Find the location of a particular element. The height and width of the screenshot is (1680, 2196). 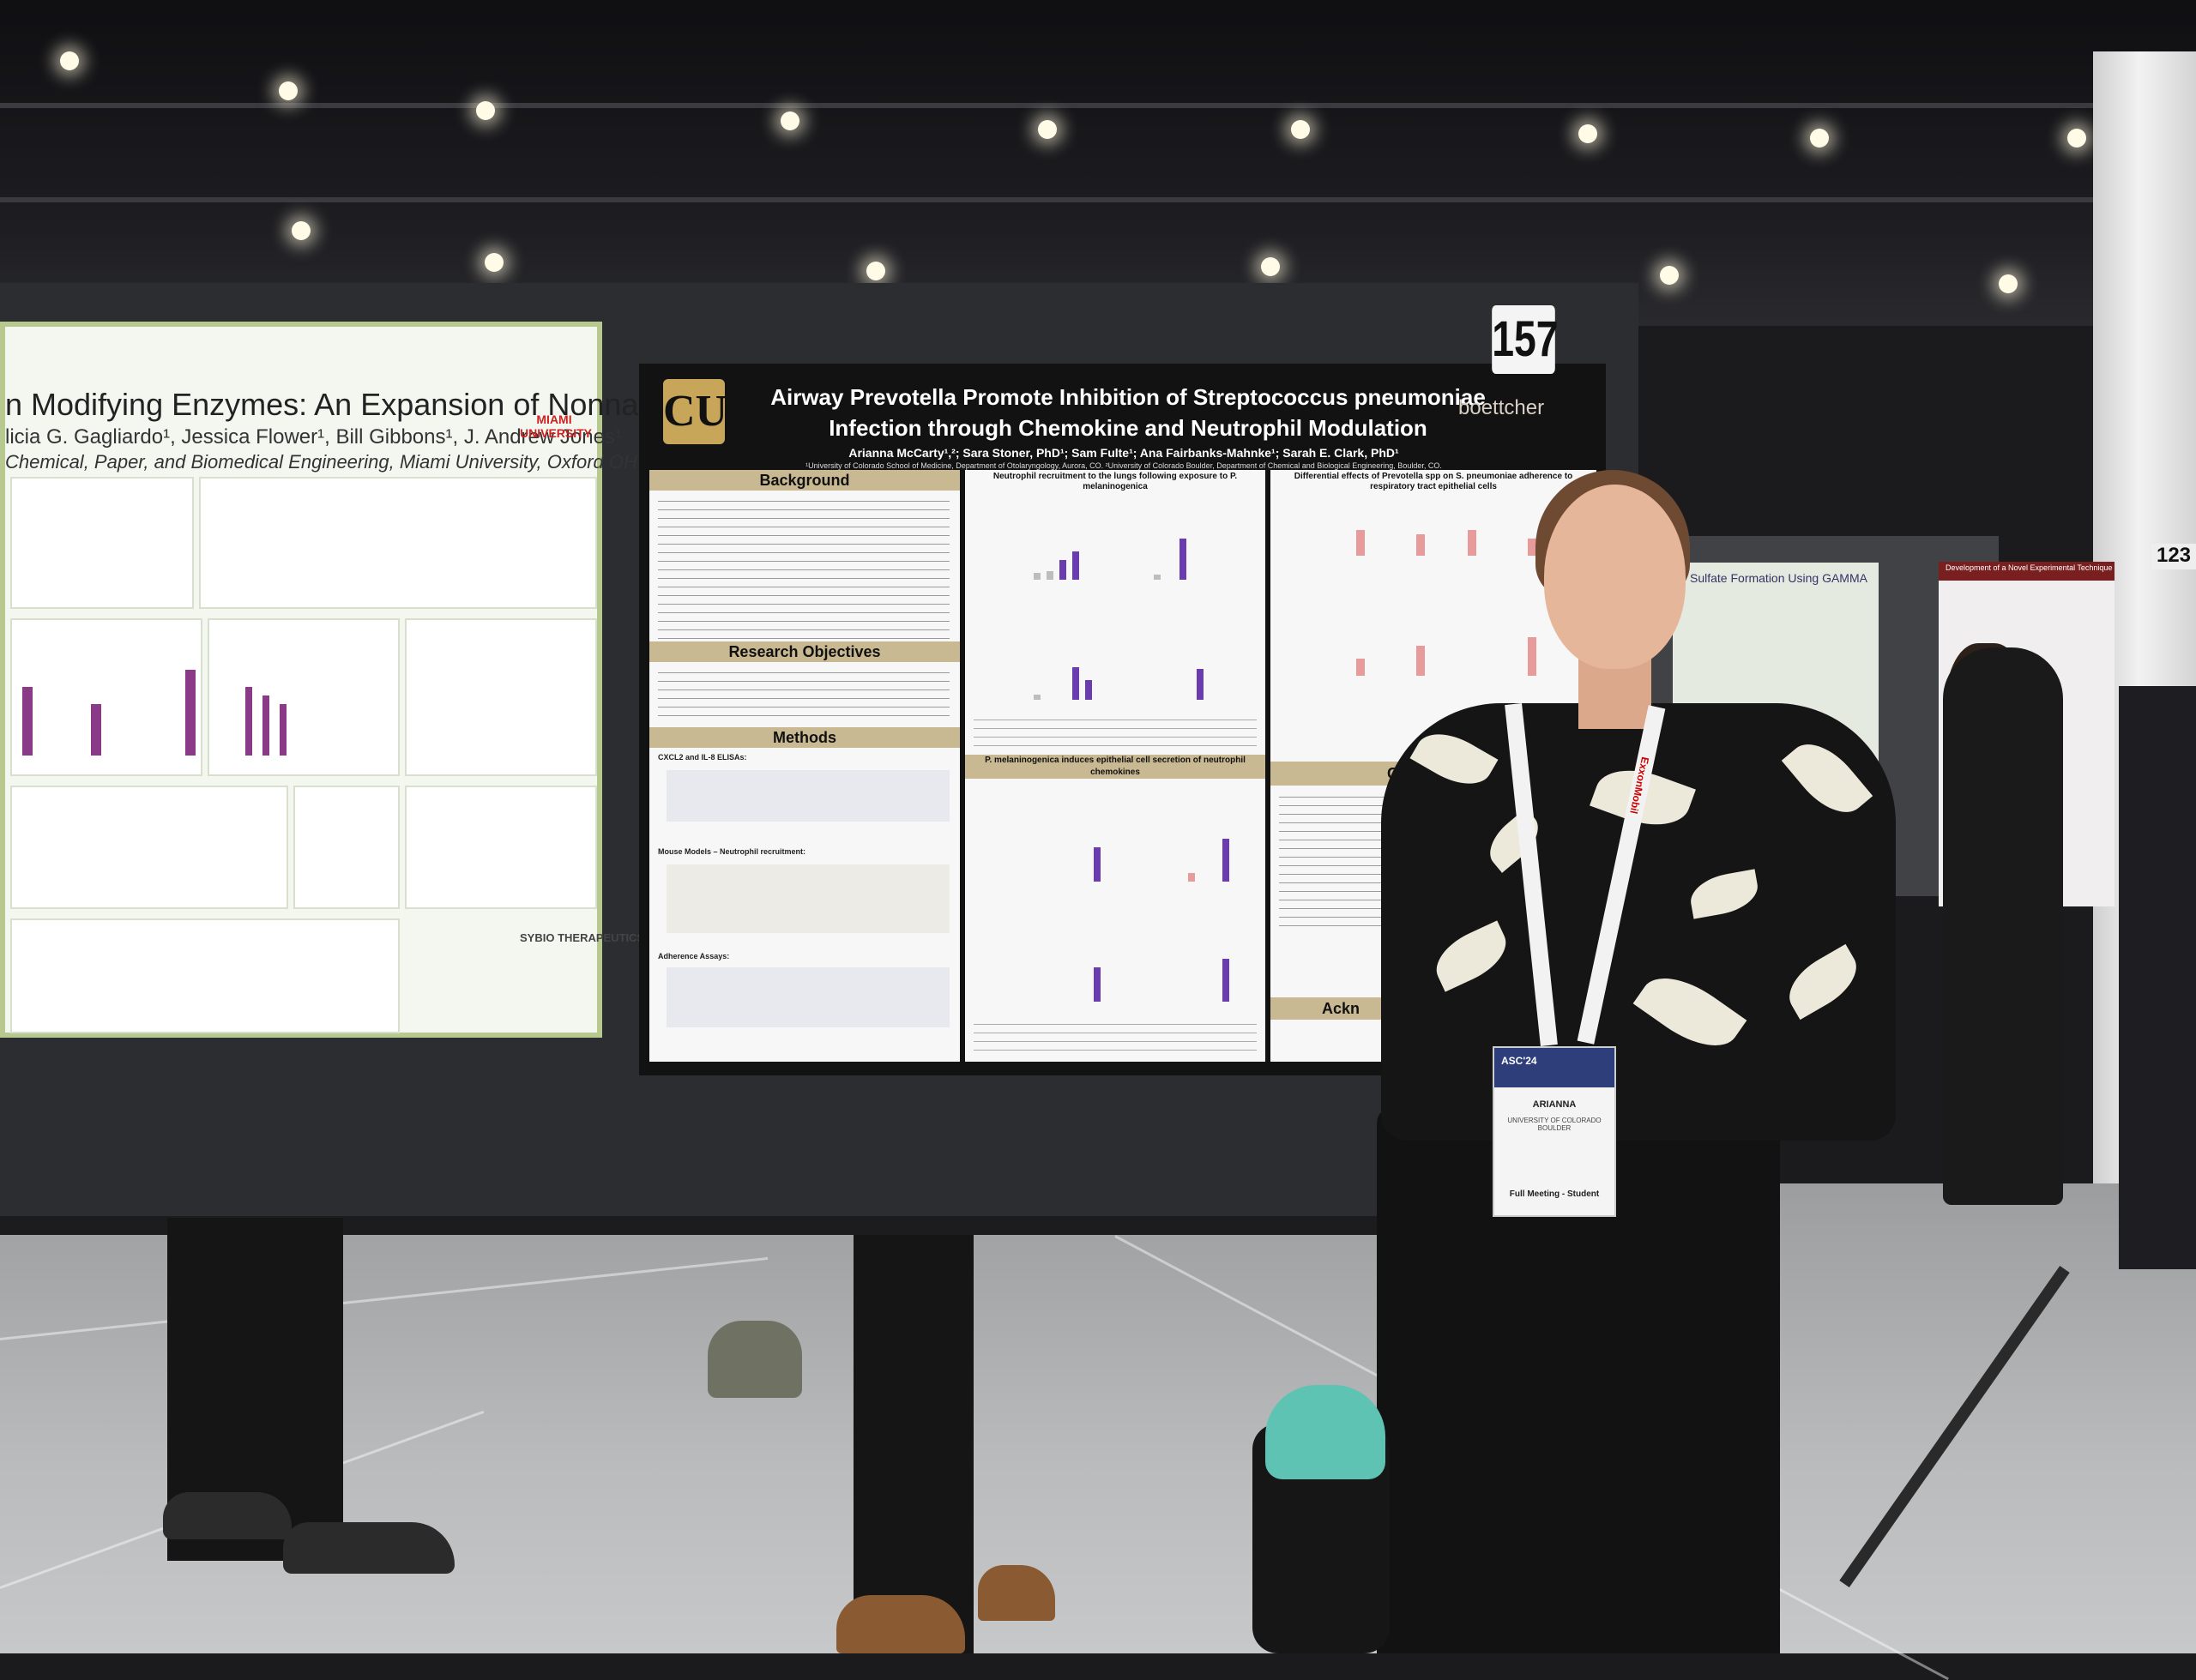

badge-school: UNIVERSITY OF COLORADO BOULDER is located at coordinates (1554, 1124).